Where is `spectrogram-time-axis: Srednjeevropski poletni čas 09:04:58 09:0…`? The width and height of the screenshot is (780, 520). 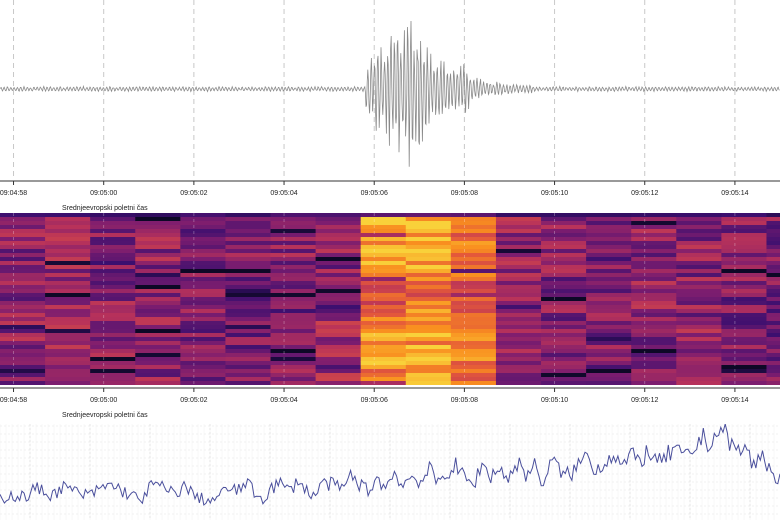
spectrogram-time-axis: Srednjeevropski poletni čas 09:04:58 09:0… is located at coordinates (390, 403).